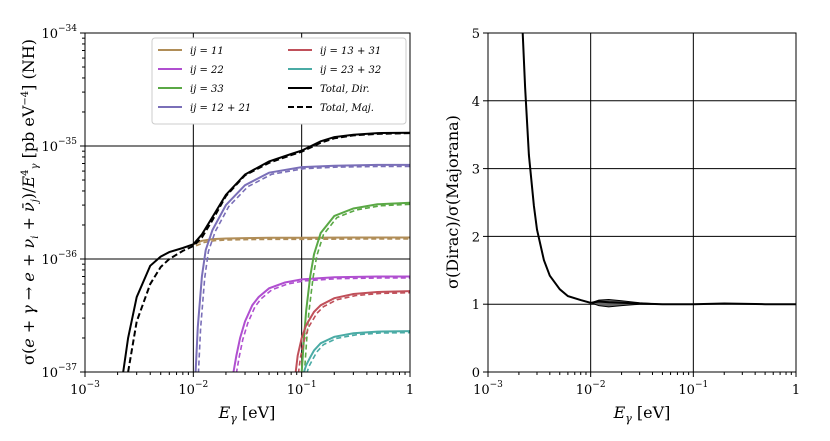 The width and height of the screenshot is (830, 441). I want to click on right-ylabel: σ(Dirac)/σ(Majorana), so click(452, 202).